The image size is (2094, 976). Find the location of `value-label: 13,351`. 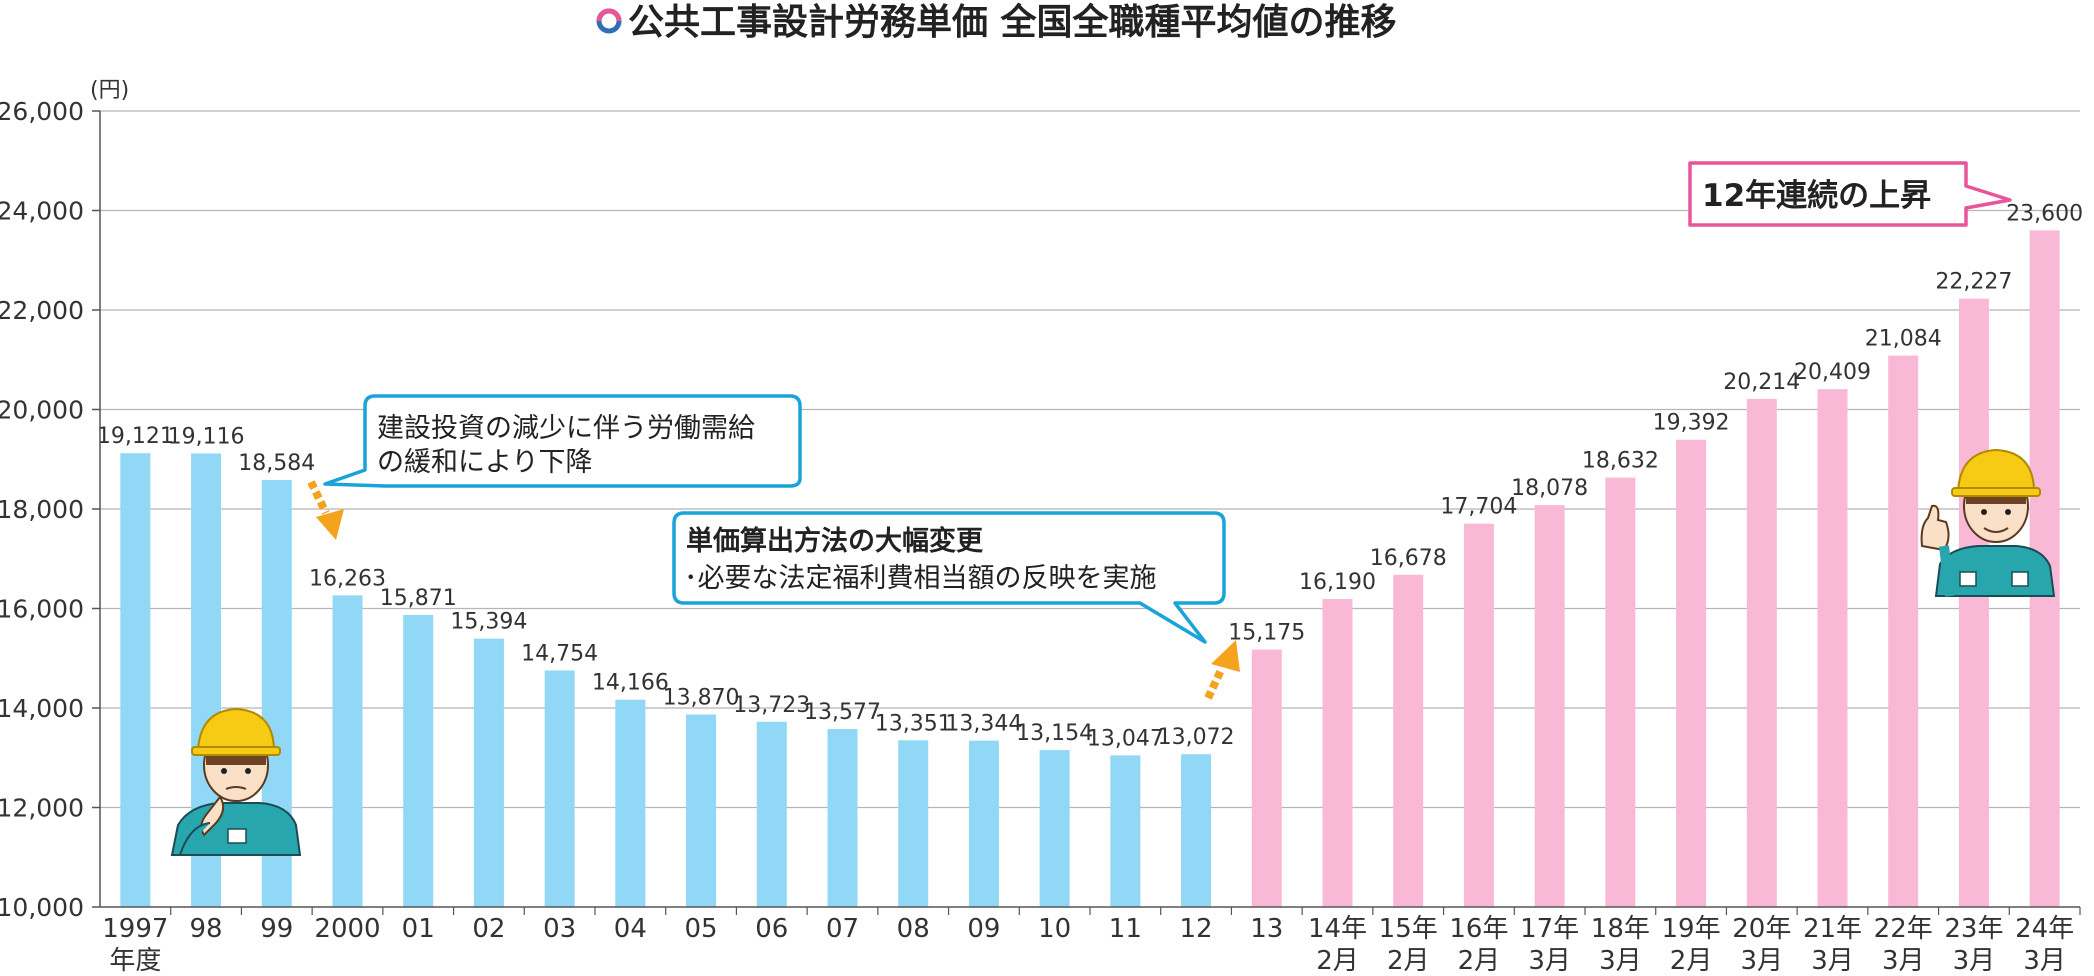

value-label: 13,351 is located at coordinates (913, 723).